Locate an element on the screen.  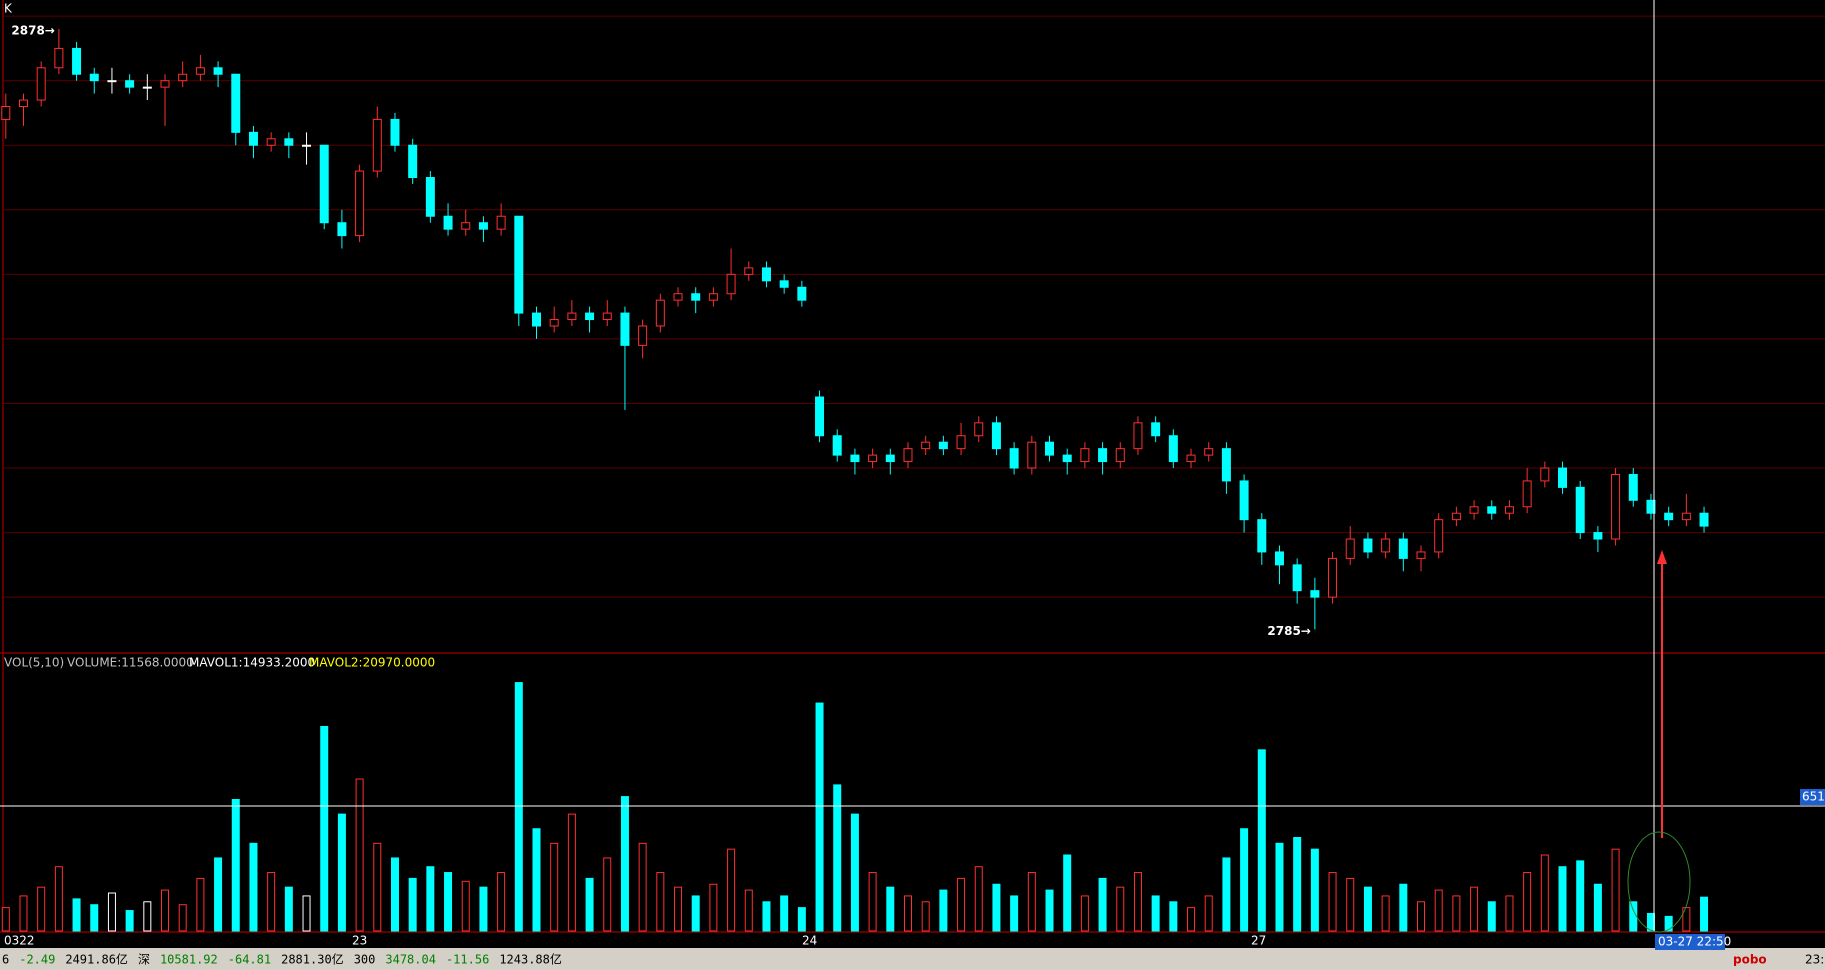
volume-label: VOLUME:11568.0000 is located at coordinates (130, 663).